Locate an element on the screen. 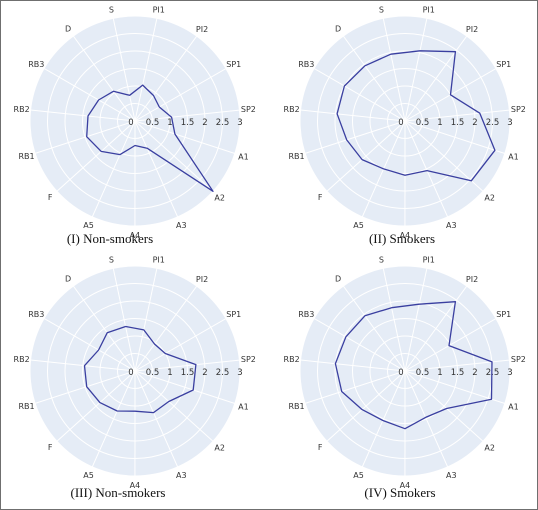 The width and height of the screenshot is (538, 510). radial-tick-label: 1.5 is located at coordinates (188, 373).